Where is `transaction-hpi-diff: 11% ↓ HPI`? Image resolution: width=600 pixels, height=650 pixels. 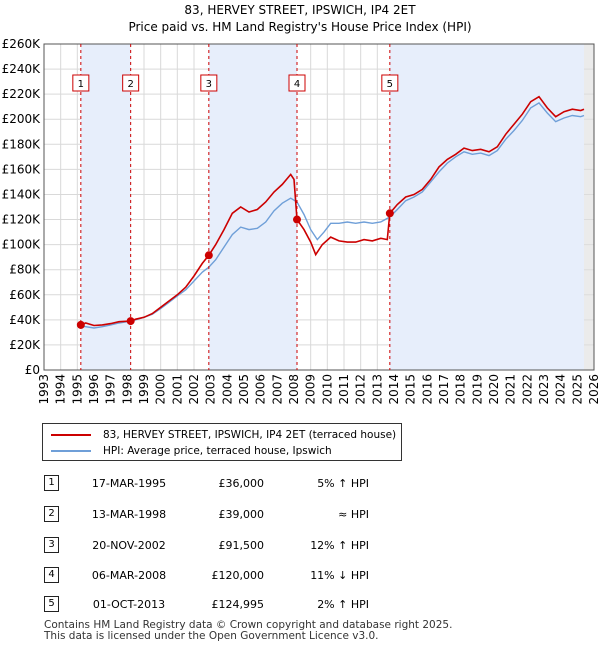
transaction-hpi-diff: 11% ↓ HPI is located at coordinates (339, 575).